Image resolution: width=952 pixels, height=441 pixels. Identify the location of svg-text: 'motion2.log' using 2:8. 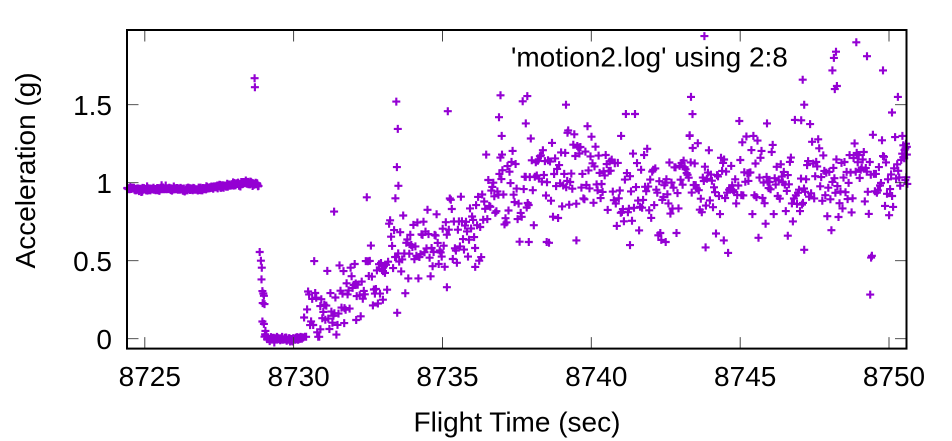
(649, 56).